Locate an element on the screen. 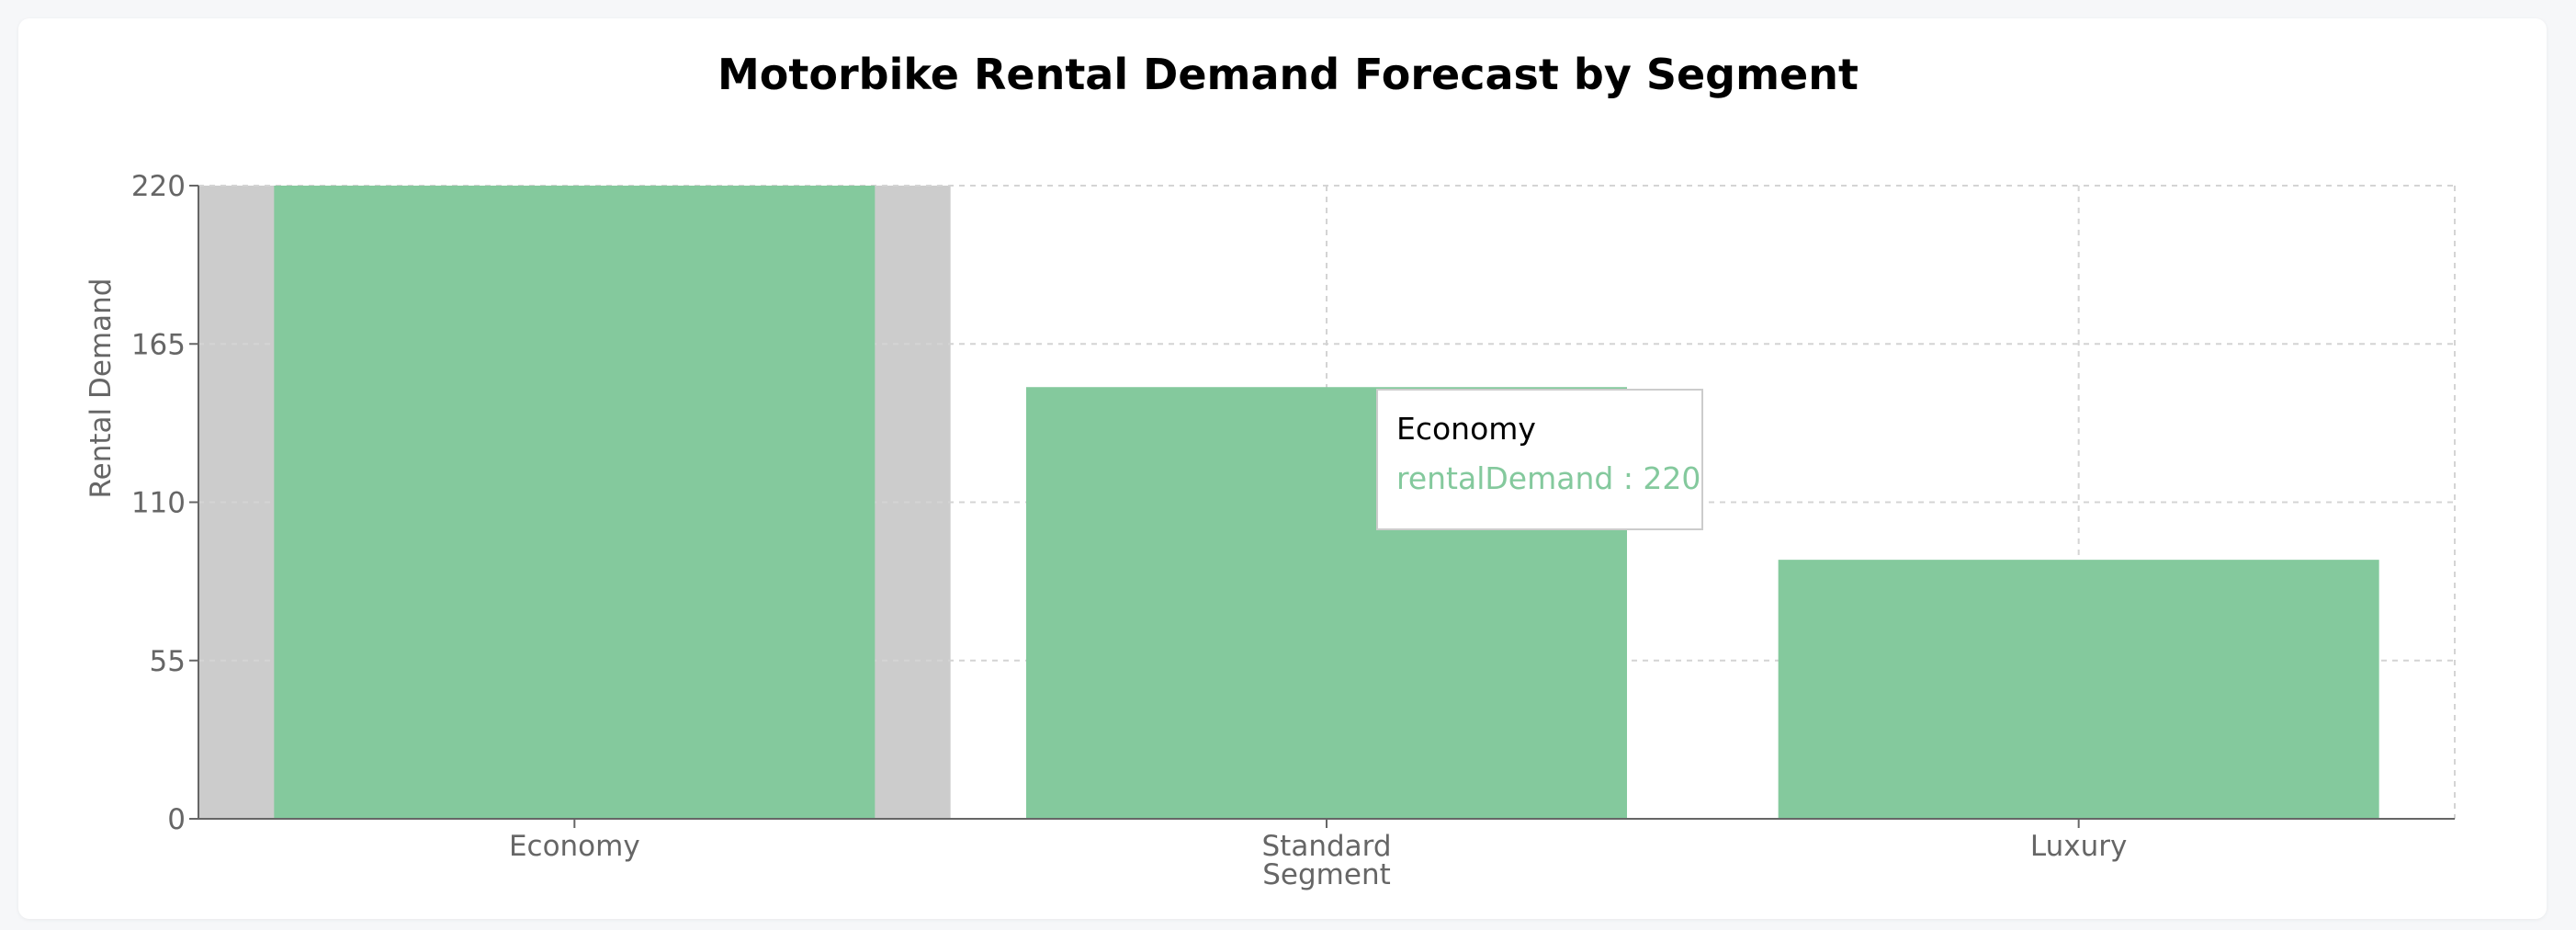 This screenshot has height=930, width=2576. y-tick-label: 110 is located at coordinates (158, 503).